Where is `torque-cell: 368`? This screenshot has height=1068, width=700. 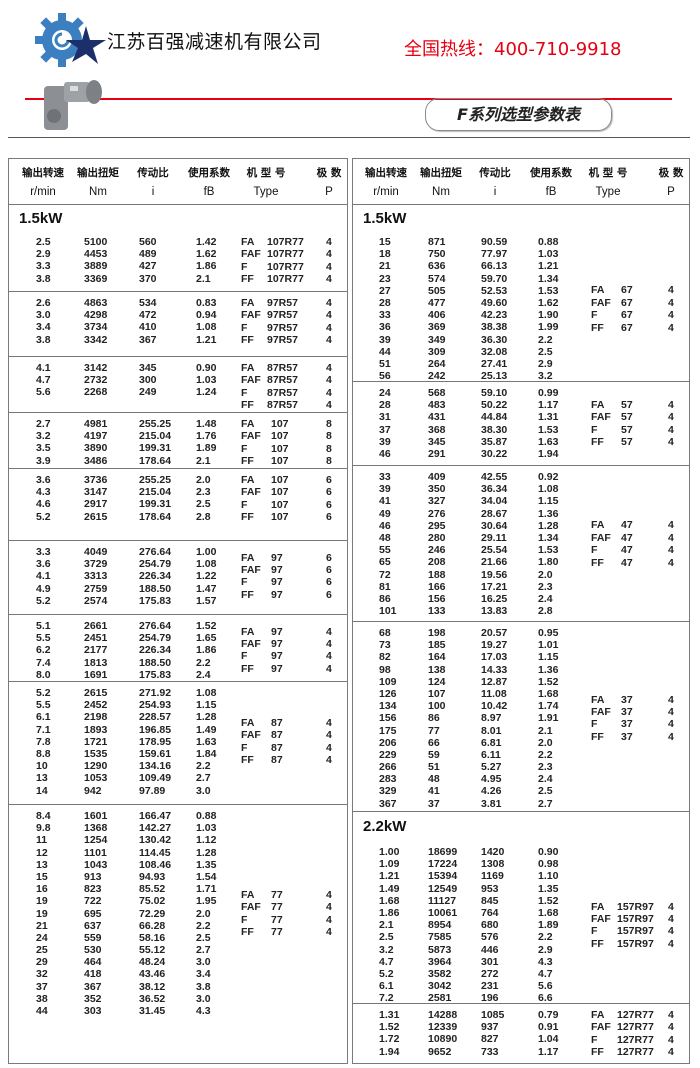
torque-cell: 368 is located at coordinates (437, 429).